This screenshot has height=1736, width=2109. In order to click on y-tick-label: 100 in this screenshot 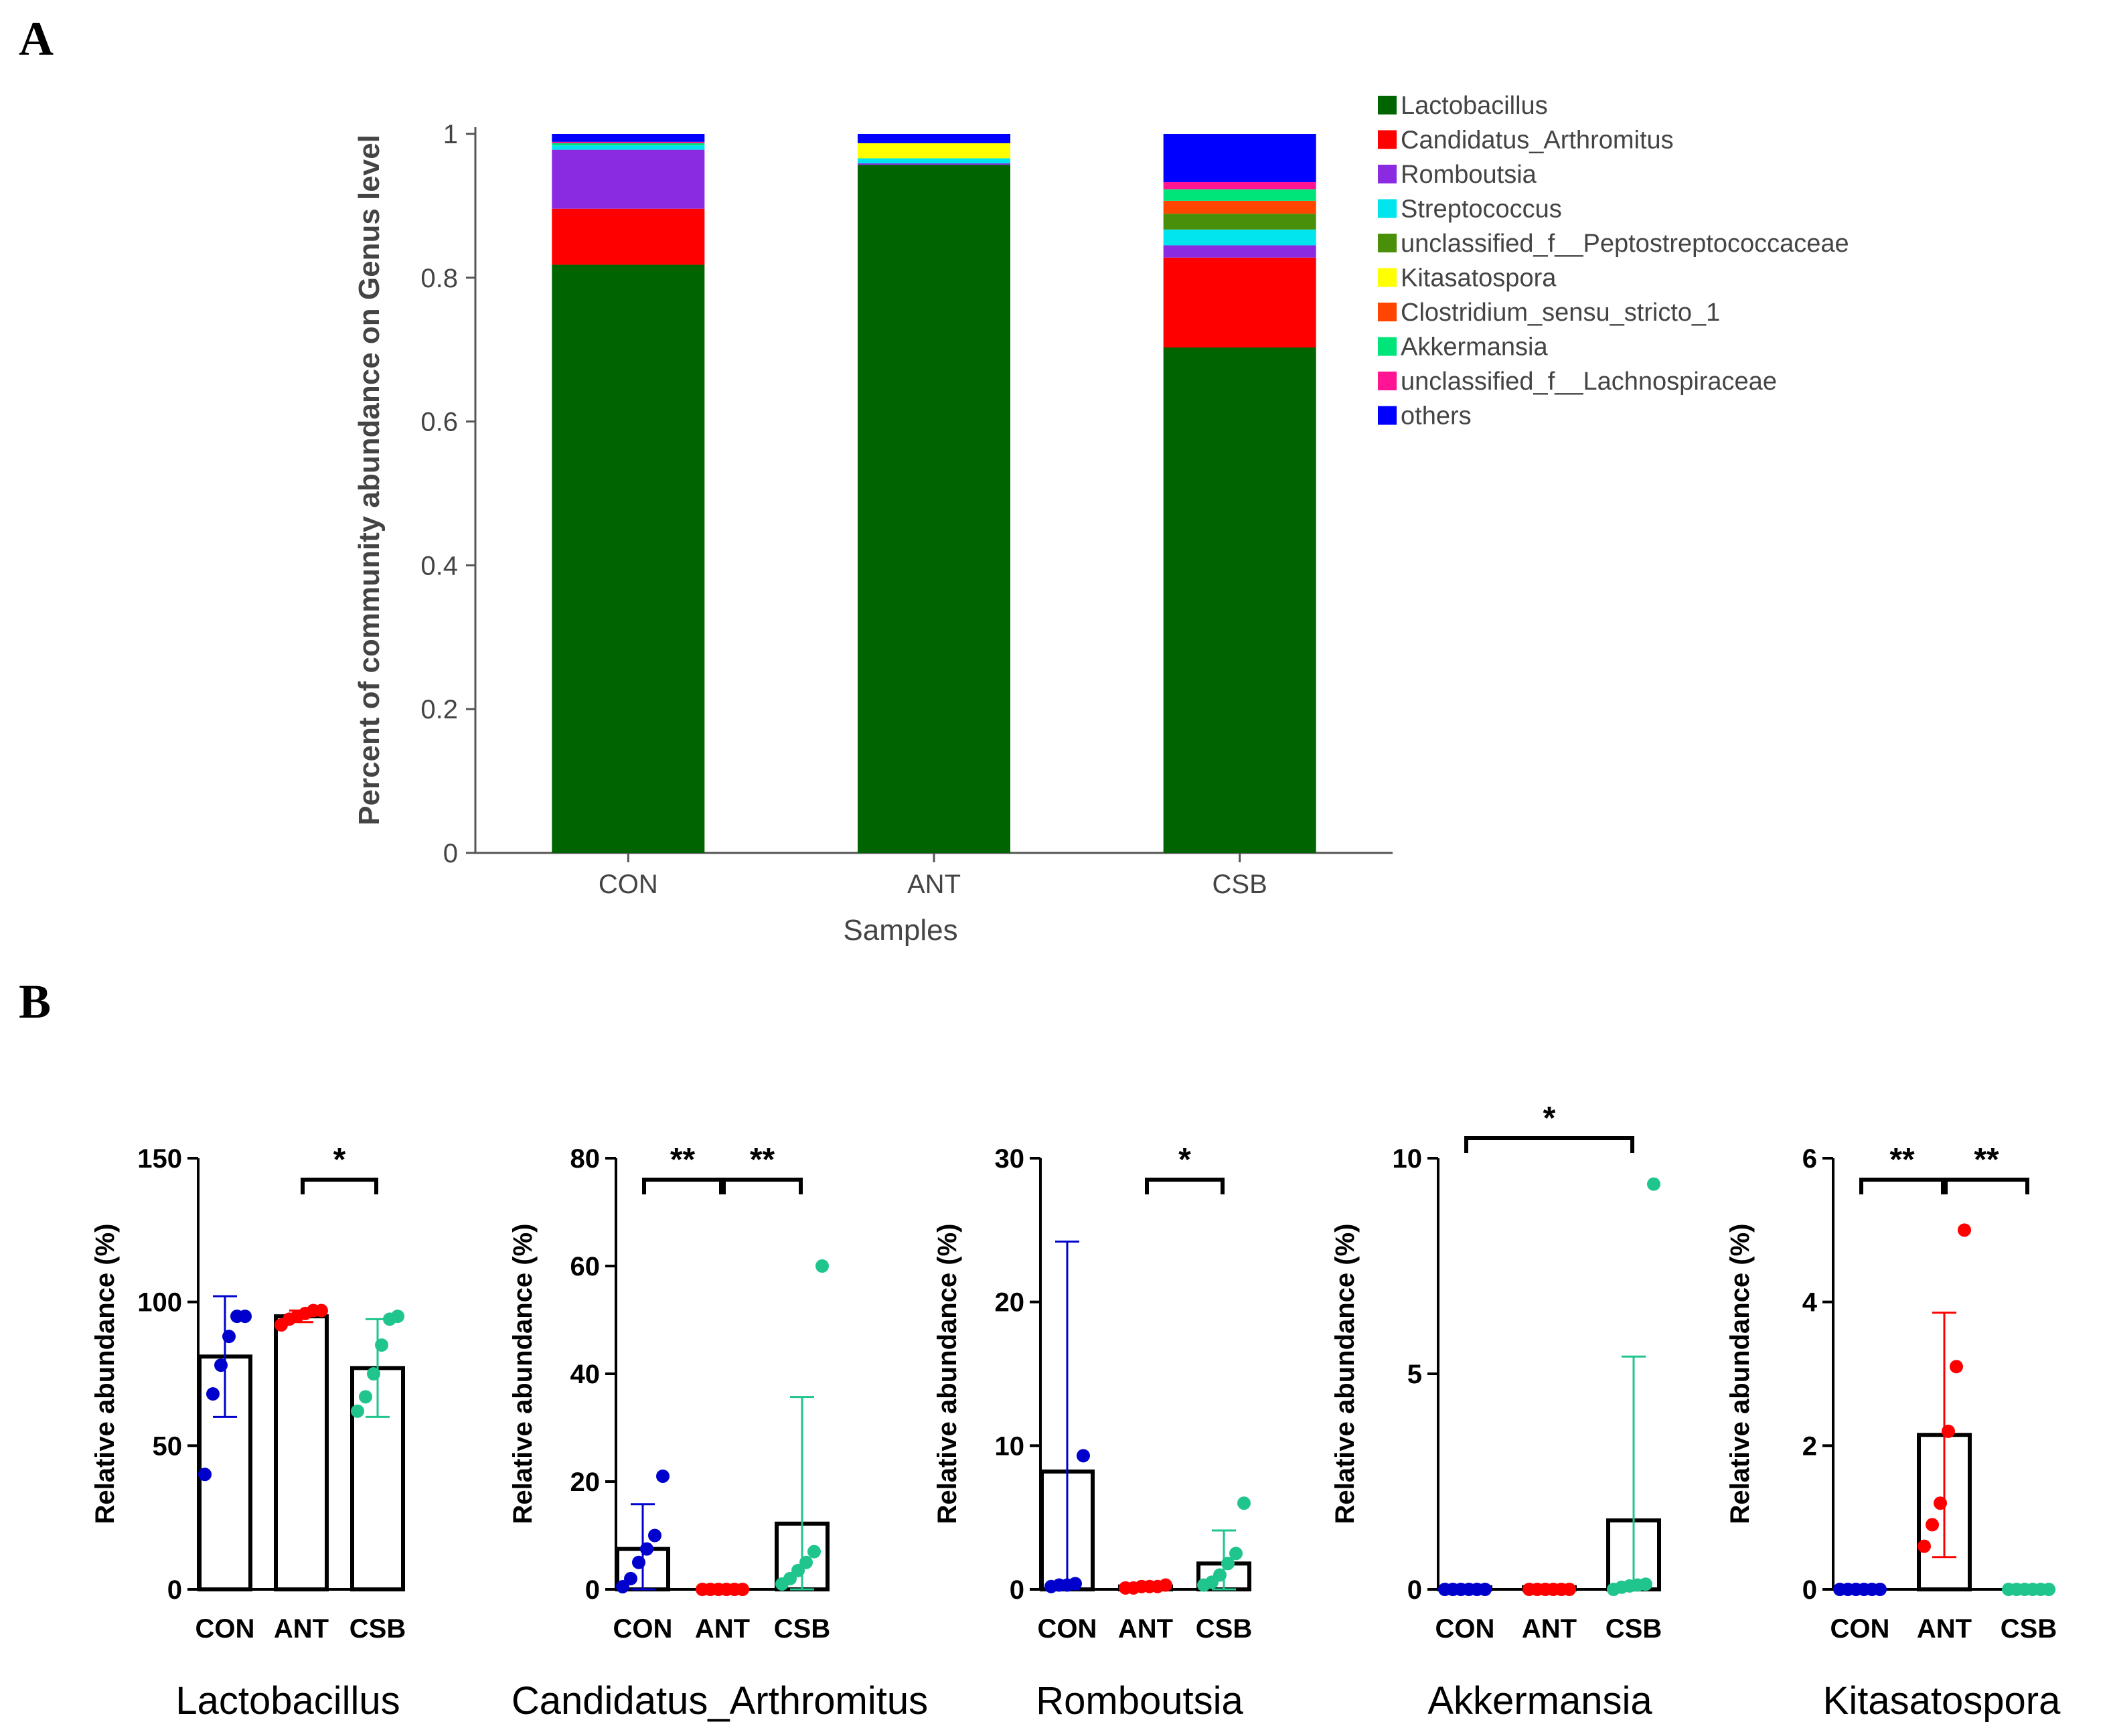, I will do `click(159, 1303)`.